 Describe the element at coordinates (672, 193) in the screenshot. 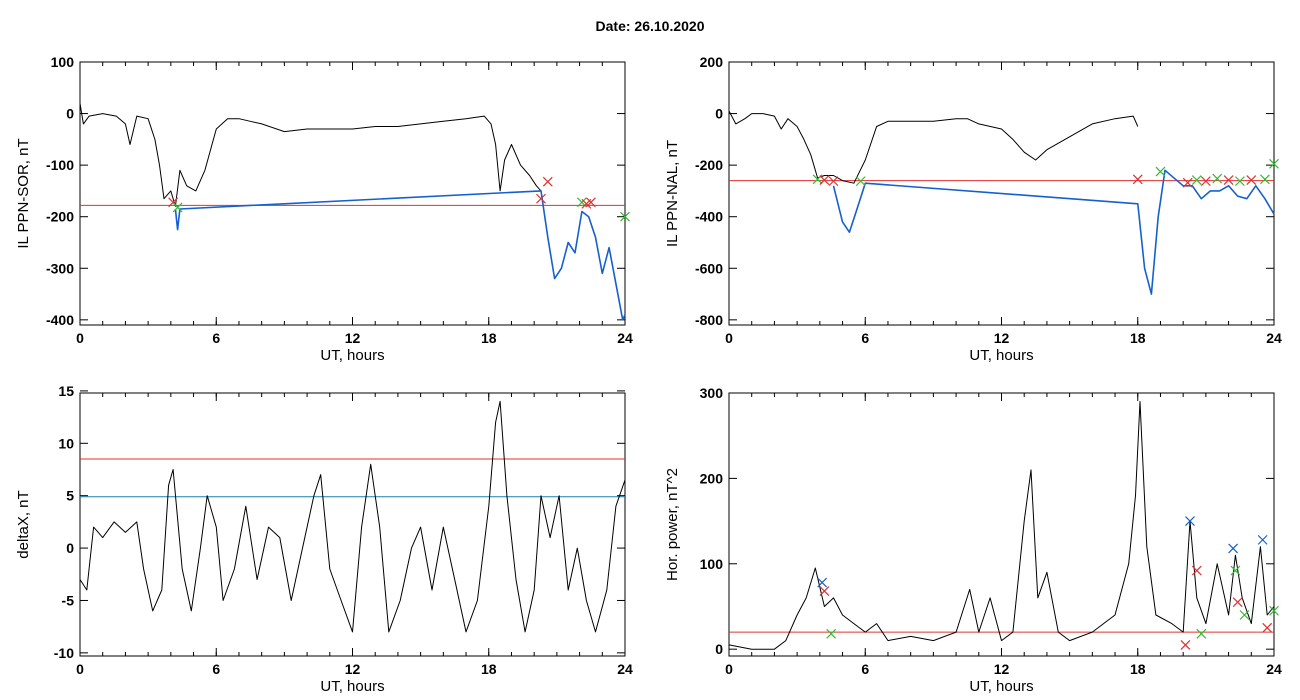

I see `y-axis-label: IL PPN-NAL, nT` at that location.